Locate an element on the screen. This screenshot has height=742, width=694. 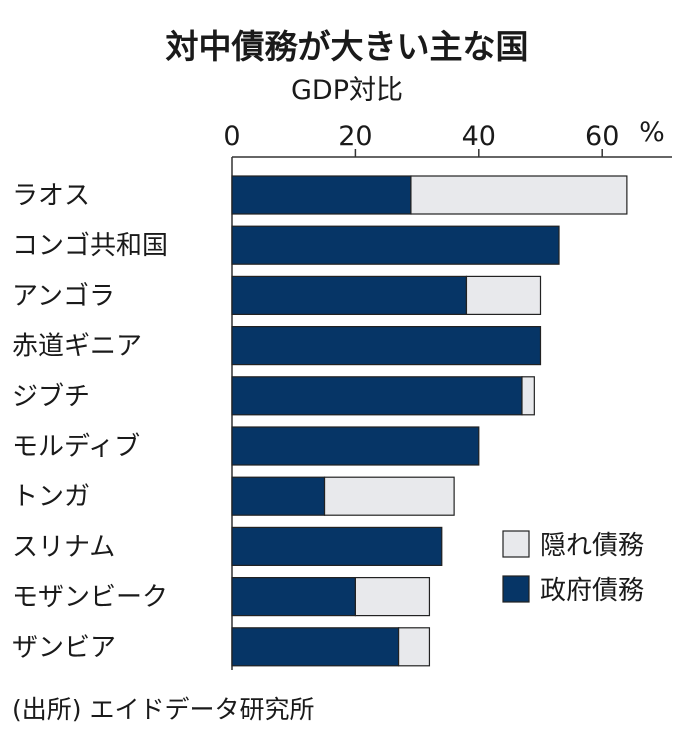
legend-label: 政府債務 is located at coordinates (592, 591).